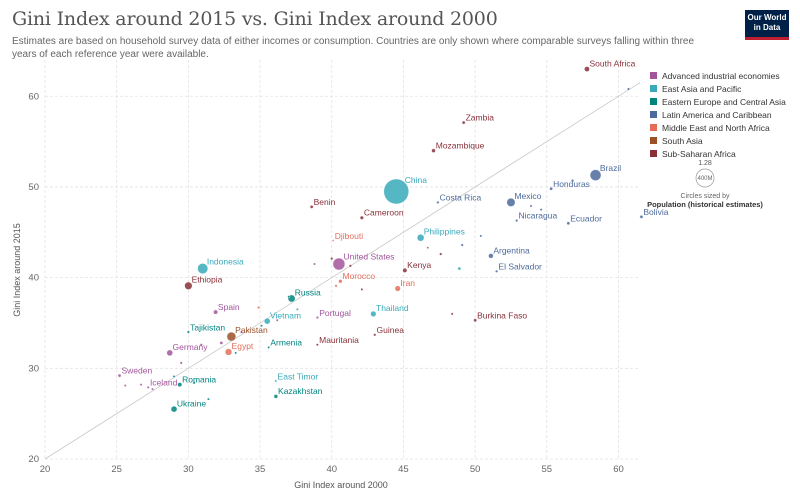 Image resolution: width=800 pixels, height=499 pixels. I want to click on point-djibouti, so click(333, 240).